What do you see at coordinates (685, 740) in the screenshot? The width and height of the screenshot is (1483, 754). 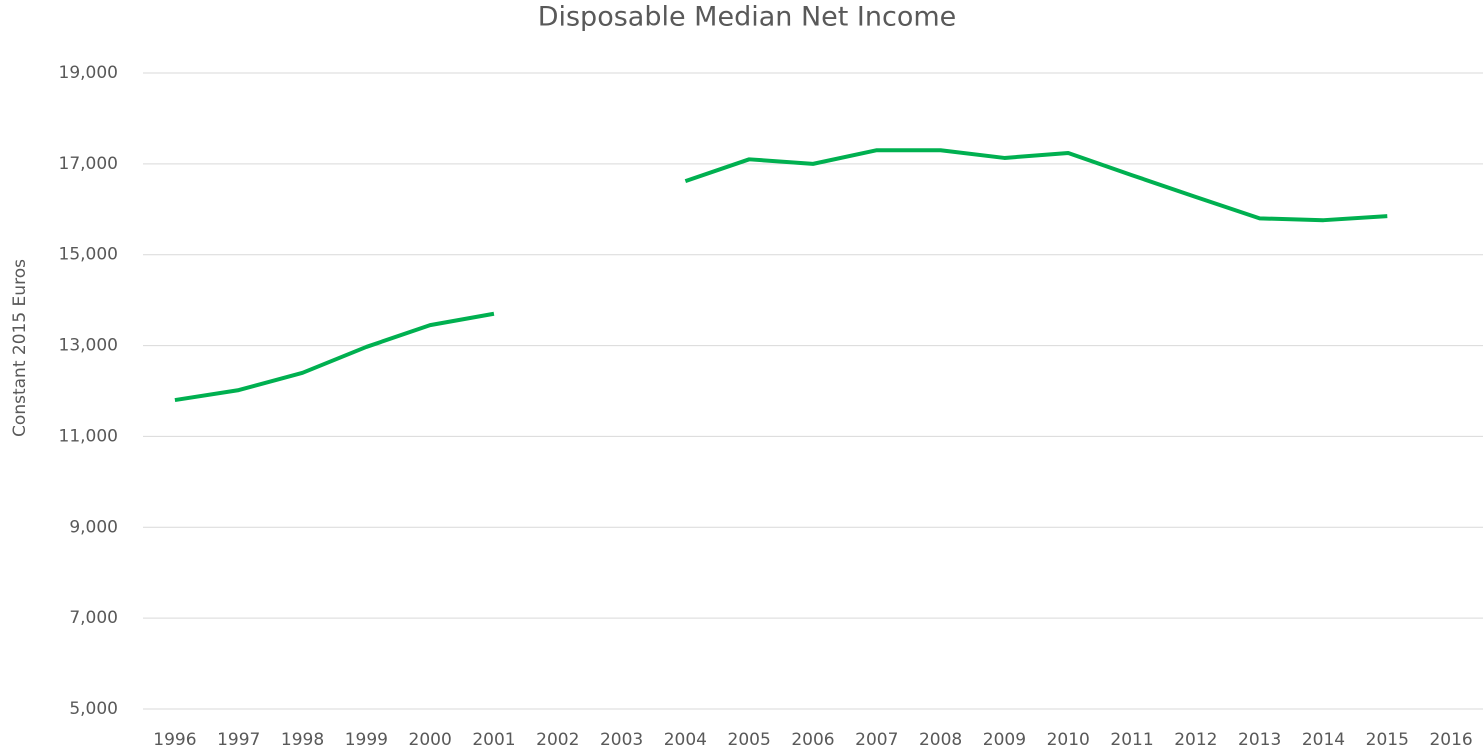 I see `x-tick-label: 2004` at bounding box center [685, 740].